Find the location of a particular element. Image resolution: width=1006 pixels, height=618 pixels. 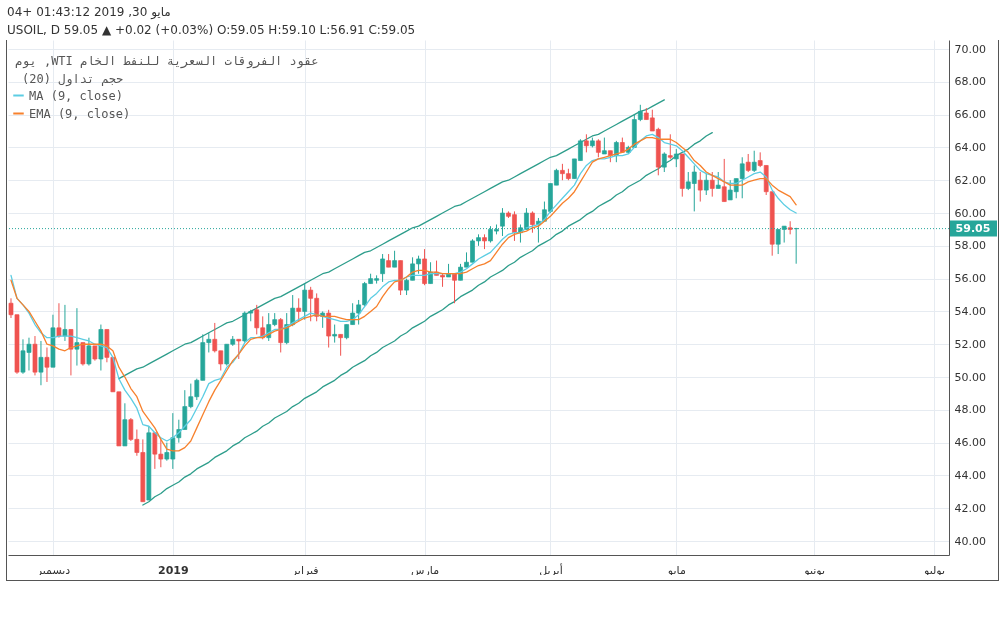

text: عقود الفروقات السعرية للنفط الخام WTI, يوم is located at coordinates (167, 61).